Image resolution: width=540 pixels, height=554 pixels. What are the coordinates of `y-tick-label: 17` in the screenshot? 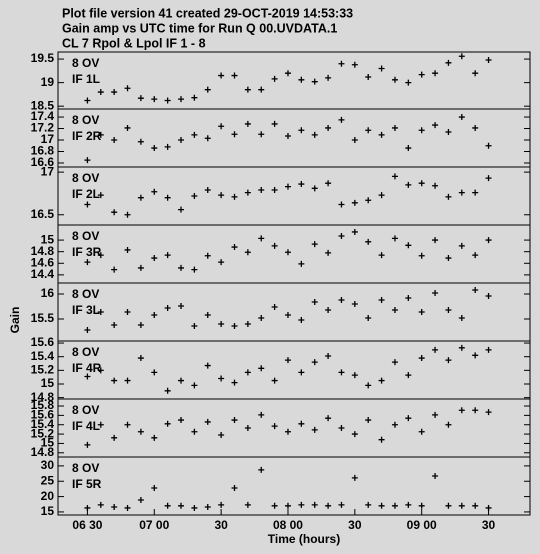 It's located at (48, 139).